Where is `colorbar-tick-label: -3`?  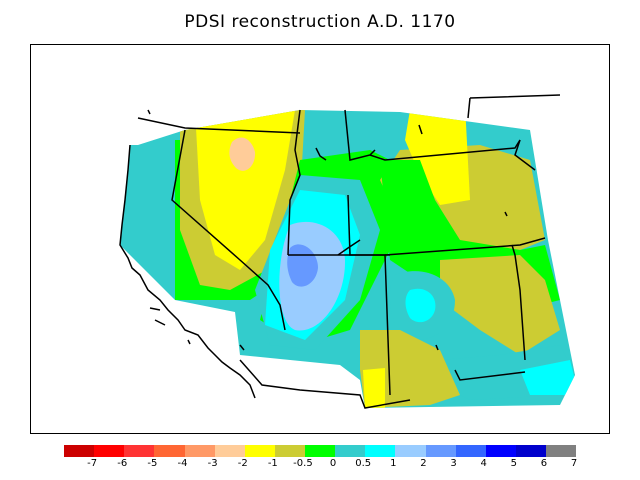
colorbar-tick-label: -3 is located at coordinates (212, 463).